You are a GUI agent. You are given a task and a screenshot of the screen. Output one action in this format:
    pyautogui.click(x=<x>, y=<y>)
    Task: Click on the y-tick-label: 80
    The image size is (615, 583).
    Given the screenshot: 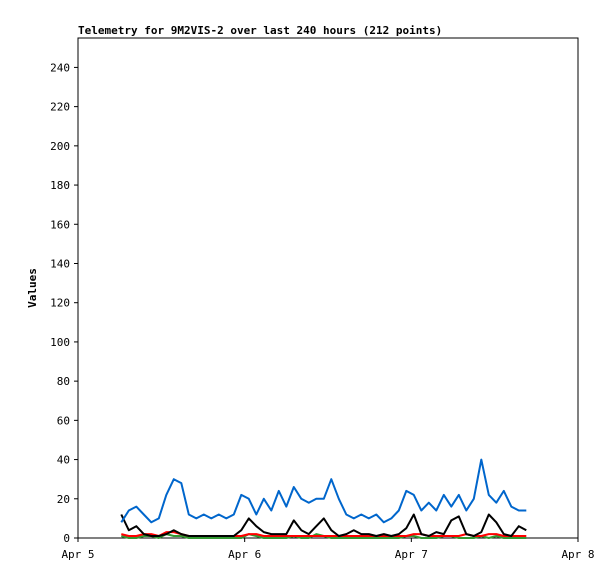 What is the action you would take?
    pyautogui.click(x=63, y=381)
    